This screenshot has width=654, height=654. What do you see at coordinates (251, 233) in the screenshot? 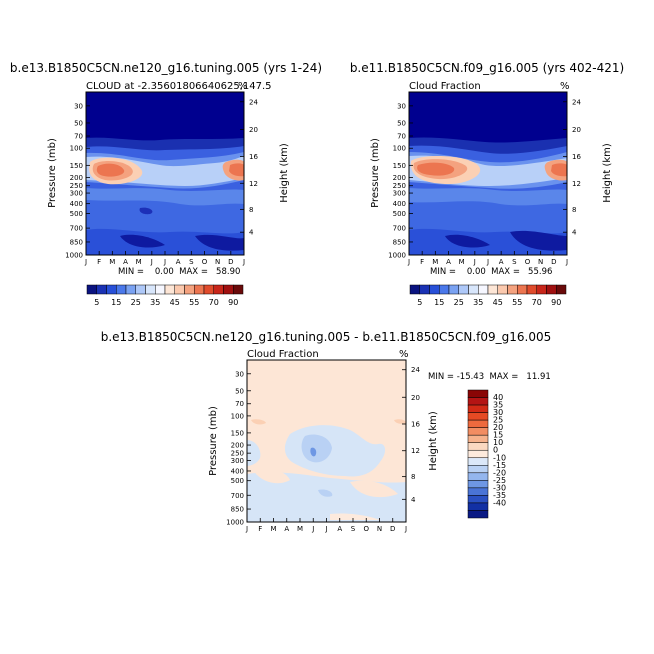
I see `height-tick-label: 4` at bounding box center [251, 233].